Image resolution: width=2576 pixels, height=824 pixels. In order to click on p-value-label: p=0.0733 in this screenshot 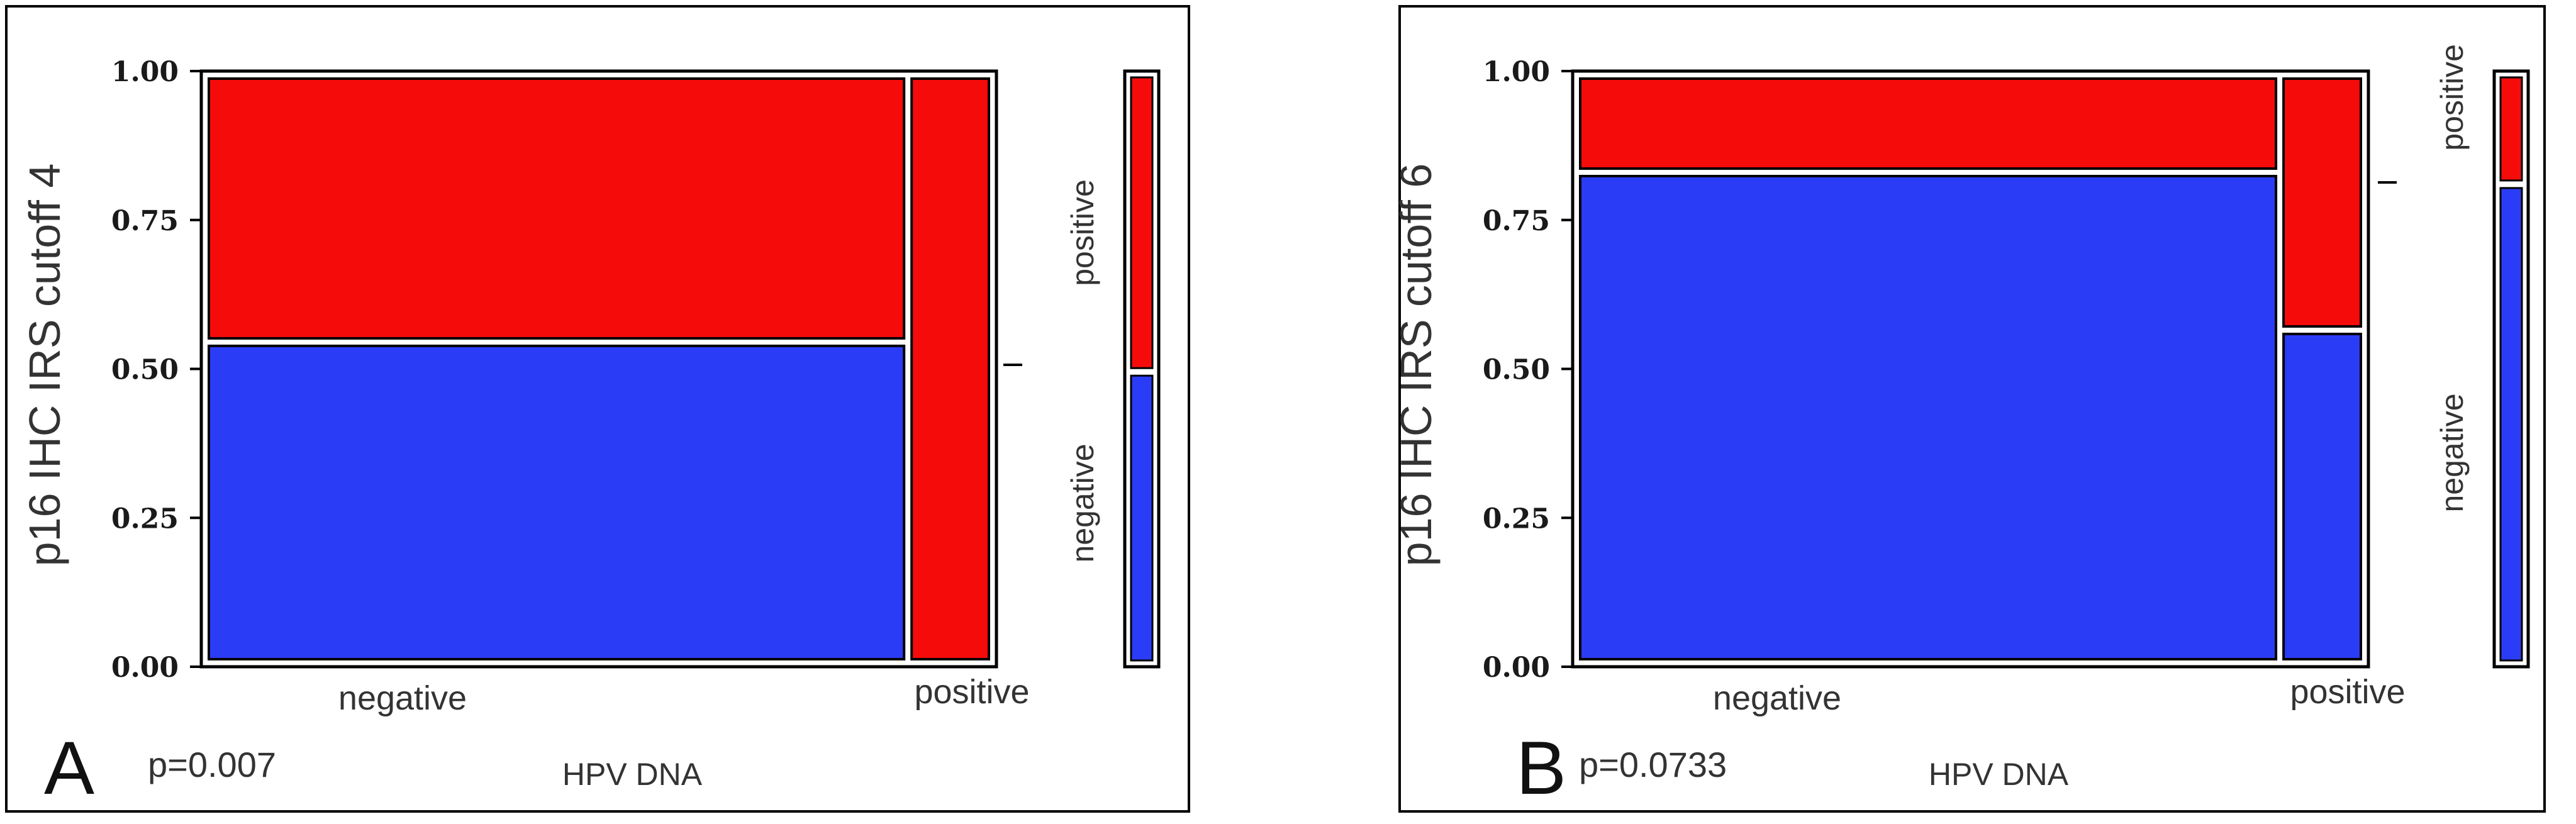, I will do `click(1653, 764)`.